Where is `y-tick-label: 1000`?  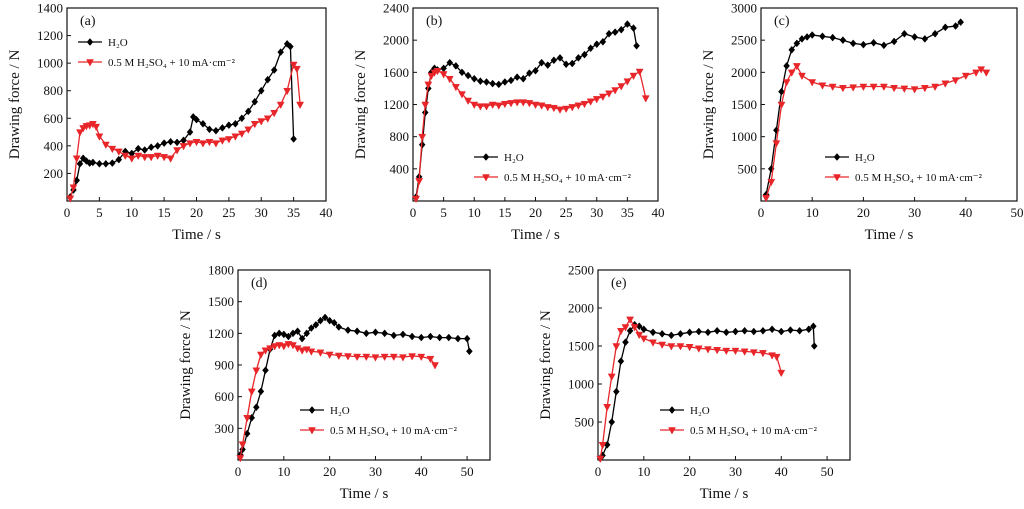
y-tick-label: 1000 is located at coordinates (581, 384).